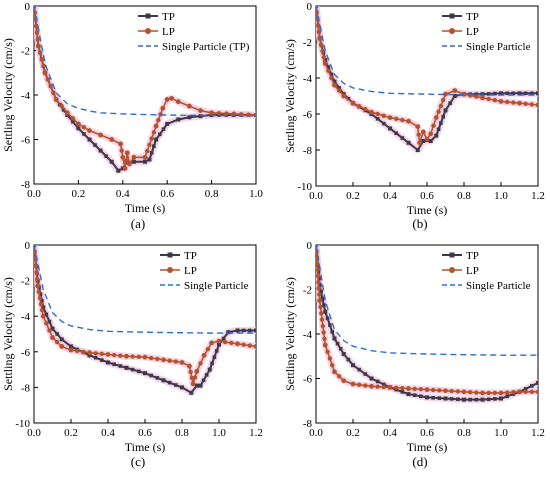  I want to click on legend-label-single: Single Particle, so click(498, 47).